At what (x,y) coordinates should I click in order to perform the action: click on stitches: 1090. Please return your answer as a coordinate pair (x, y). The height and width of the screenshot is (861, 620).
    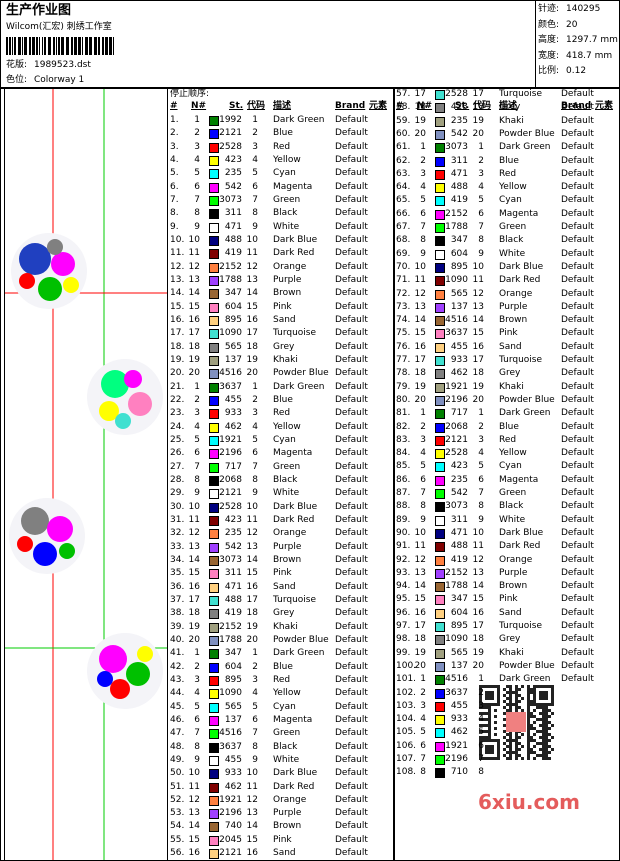
    Looking at the image, I should click on (230, 693).